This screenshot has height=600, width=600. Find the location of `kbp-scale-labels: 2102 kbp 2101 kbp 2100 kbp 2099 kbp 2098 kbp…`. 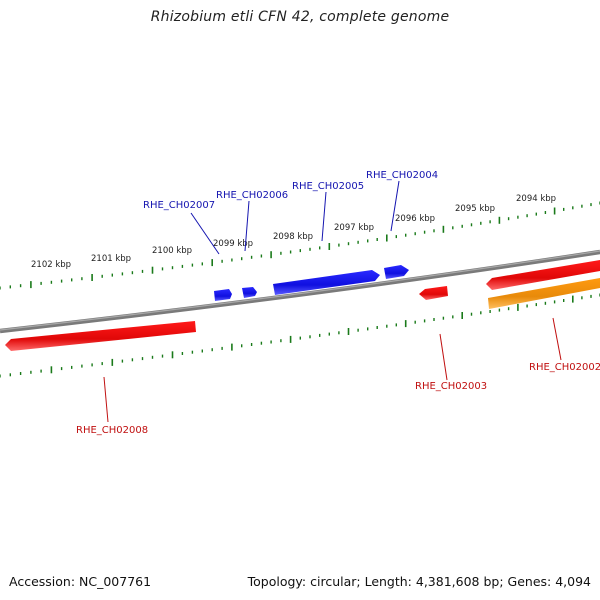

kbp-scale-labels: 2102 kbp 2101 kbp 2100 kbp 2099 kbp 2098 kbp… is located at coordinates (293, 232).